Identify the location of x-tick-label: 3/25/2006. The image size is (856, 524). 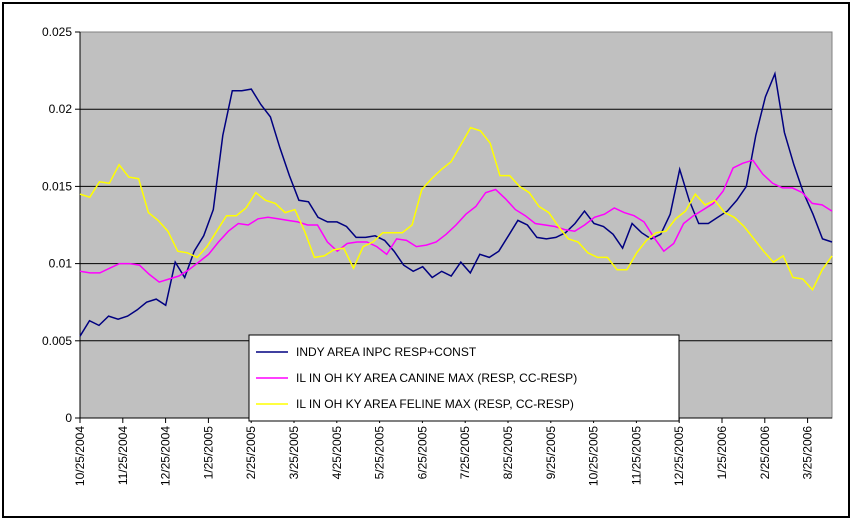
(808, 453).